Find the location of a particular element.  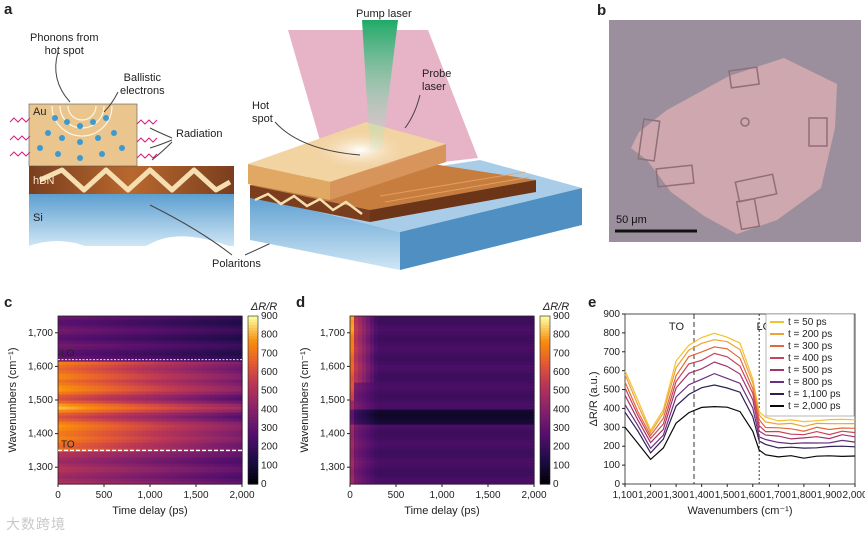

x-axis-label: Time delay (ps) is located at coordinates (149, 511).